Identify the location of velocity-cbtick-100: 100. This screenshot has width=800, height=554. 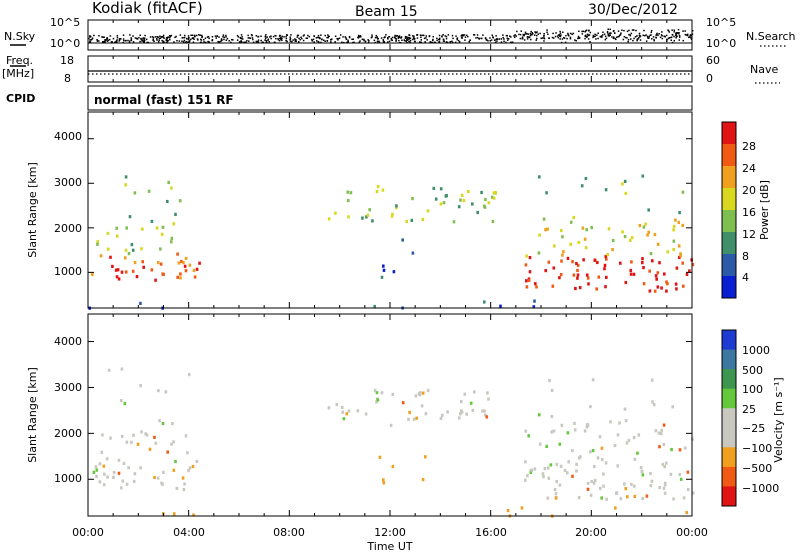
(752, 389).